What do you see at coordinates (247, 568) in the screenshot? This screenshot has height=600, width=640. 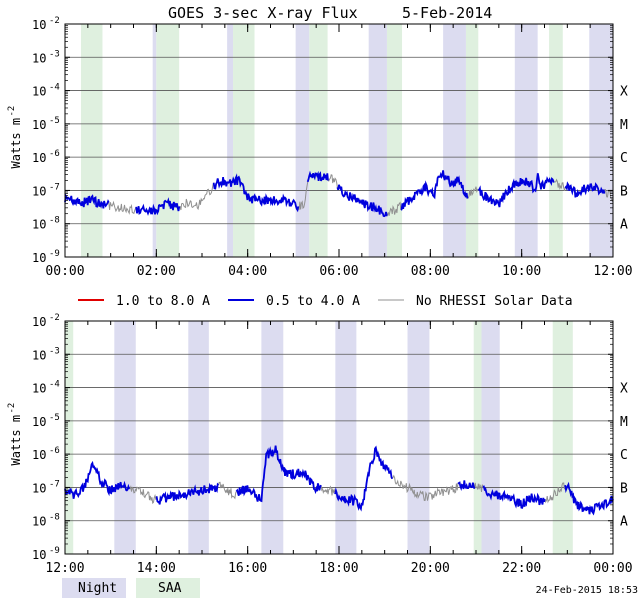 I see `xtick-label: 16:00` at bounding box center [247, 568].